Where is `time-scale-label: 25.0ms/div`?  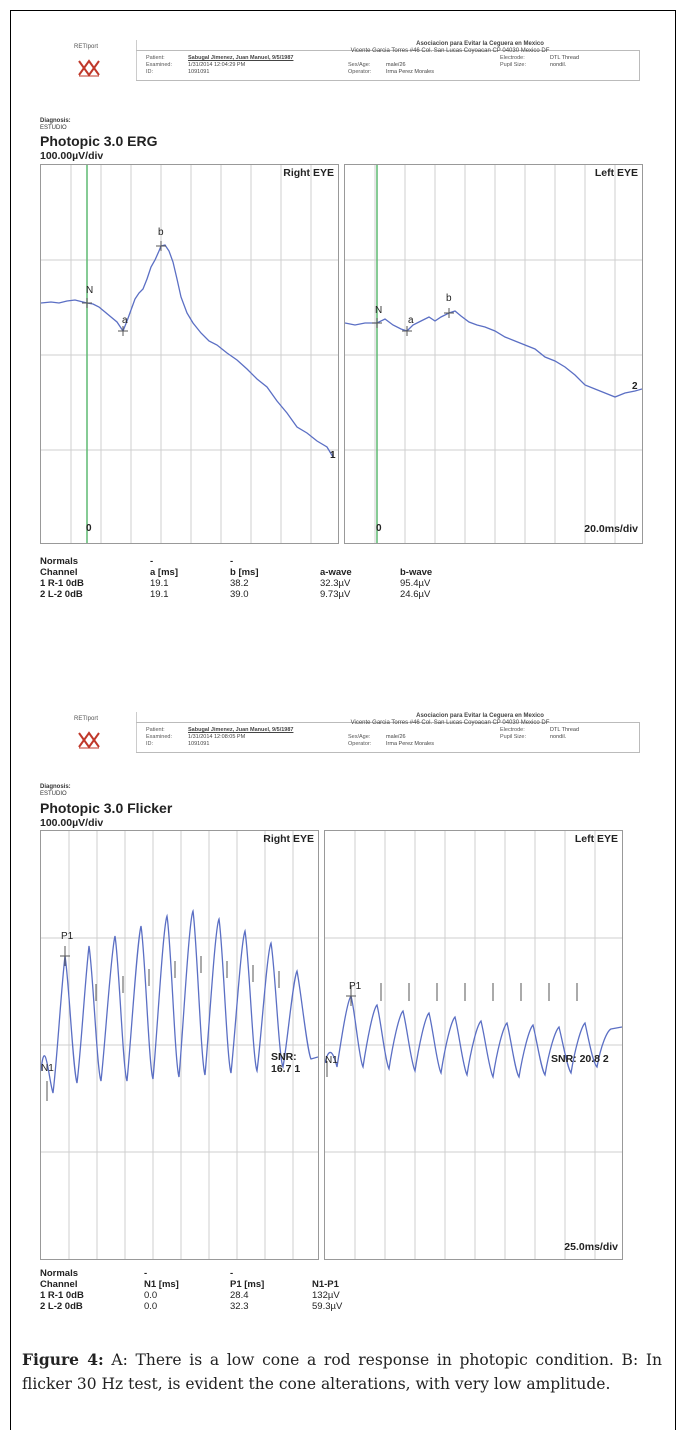
time-scale-label: 25.0ms/div is located at coordinates (591, 1247).